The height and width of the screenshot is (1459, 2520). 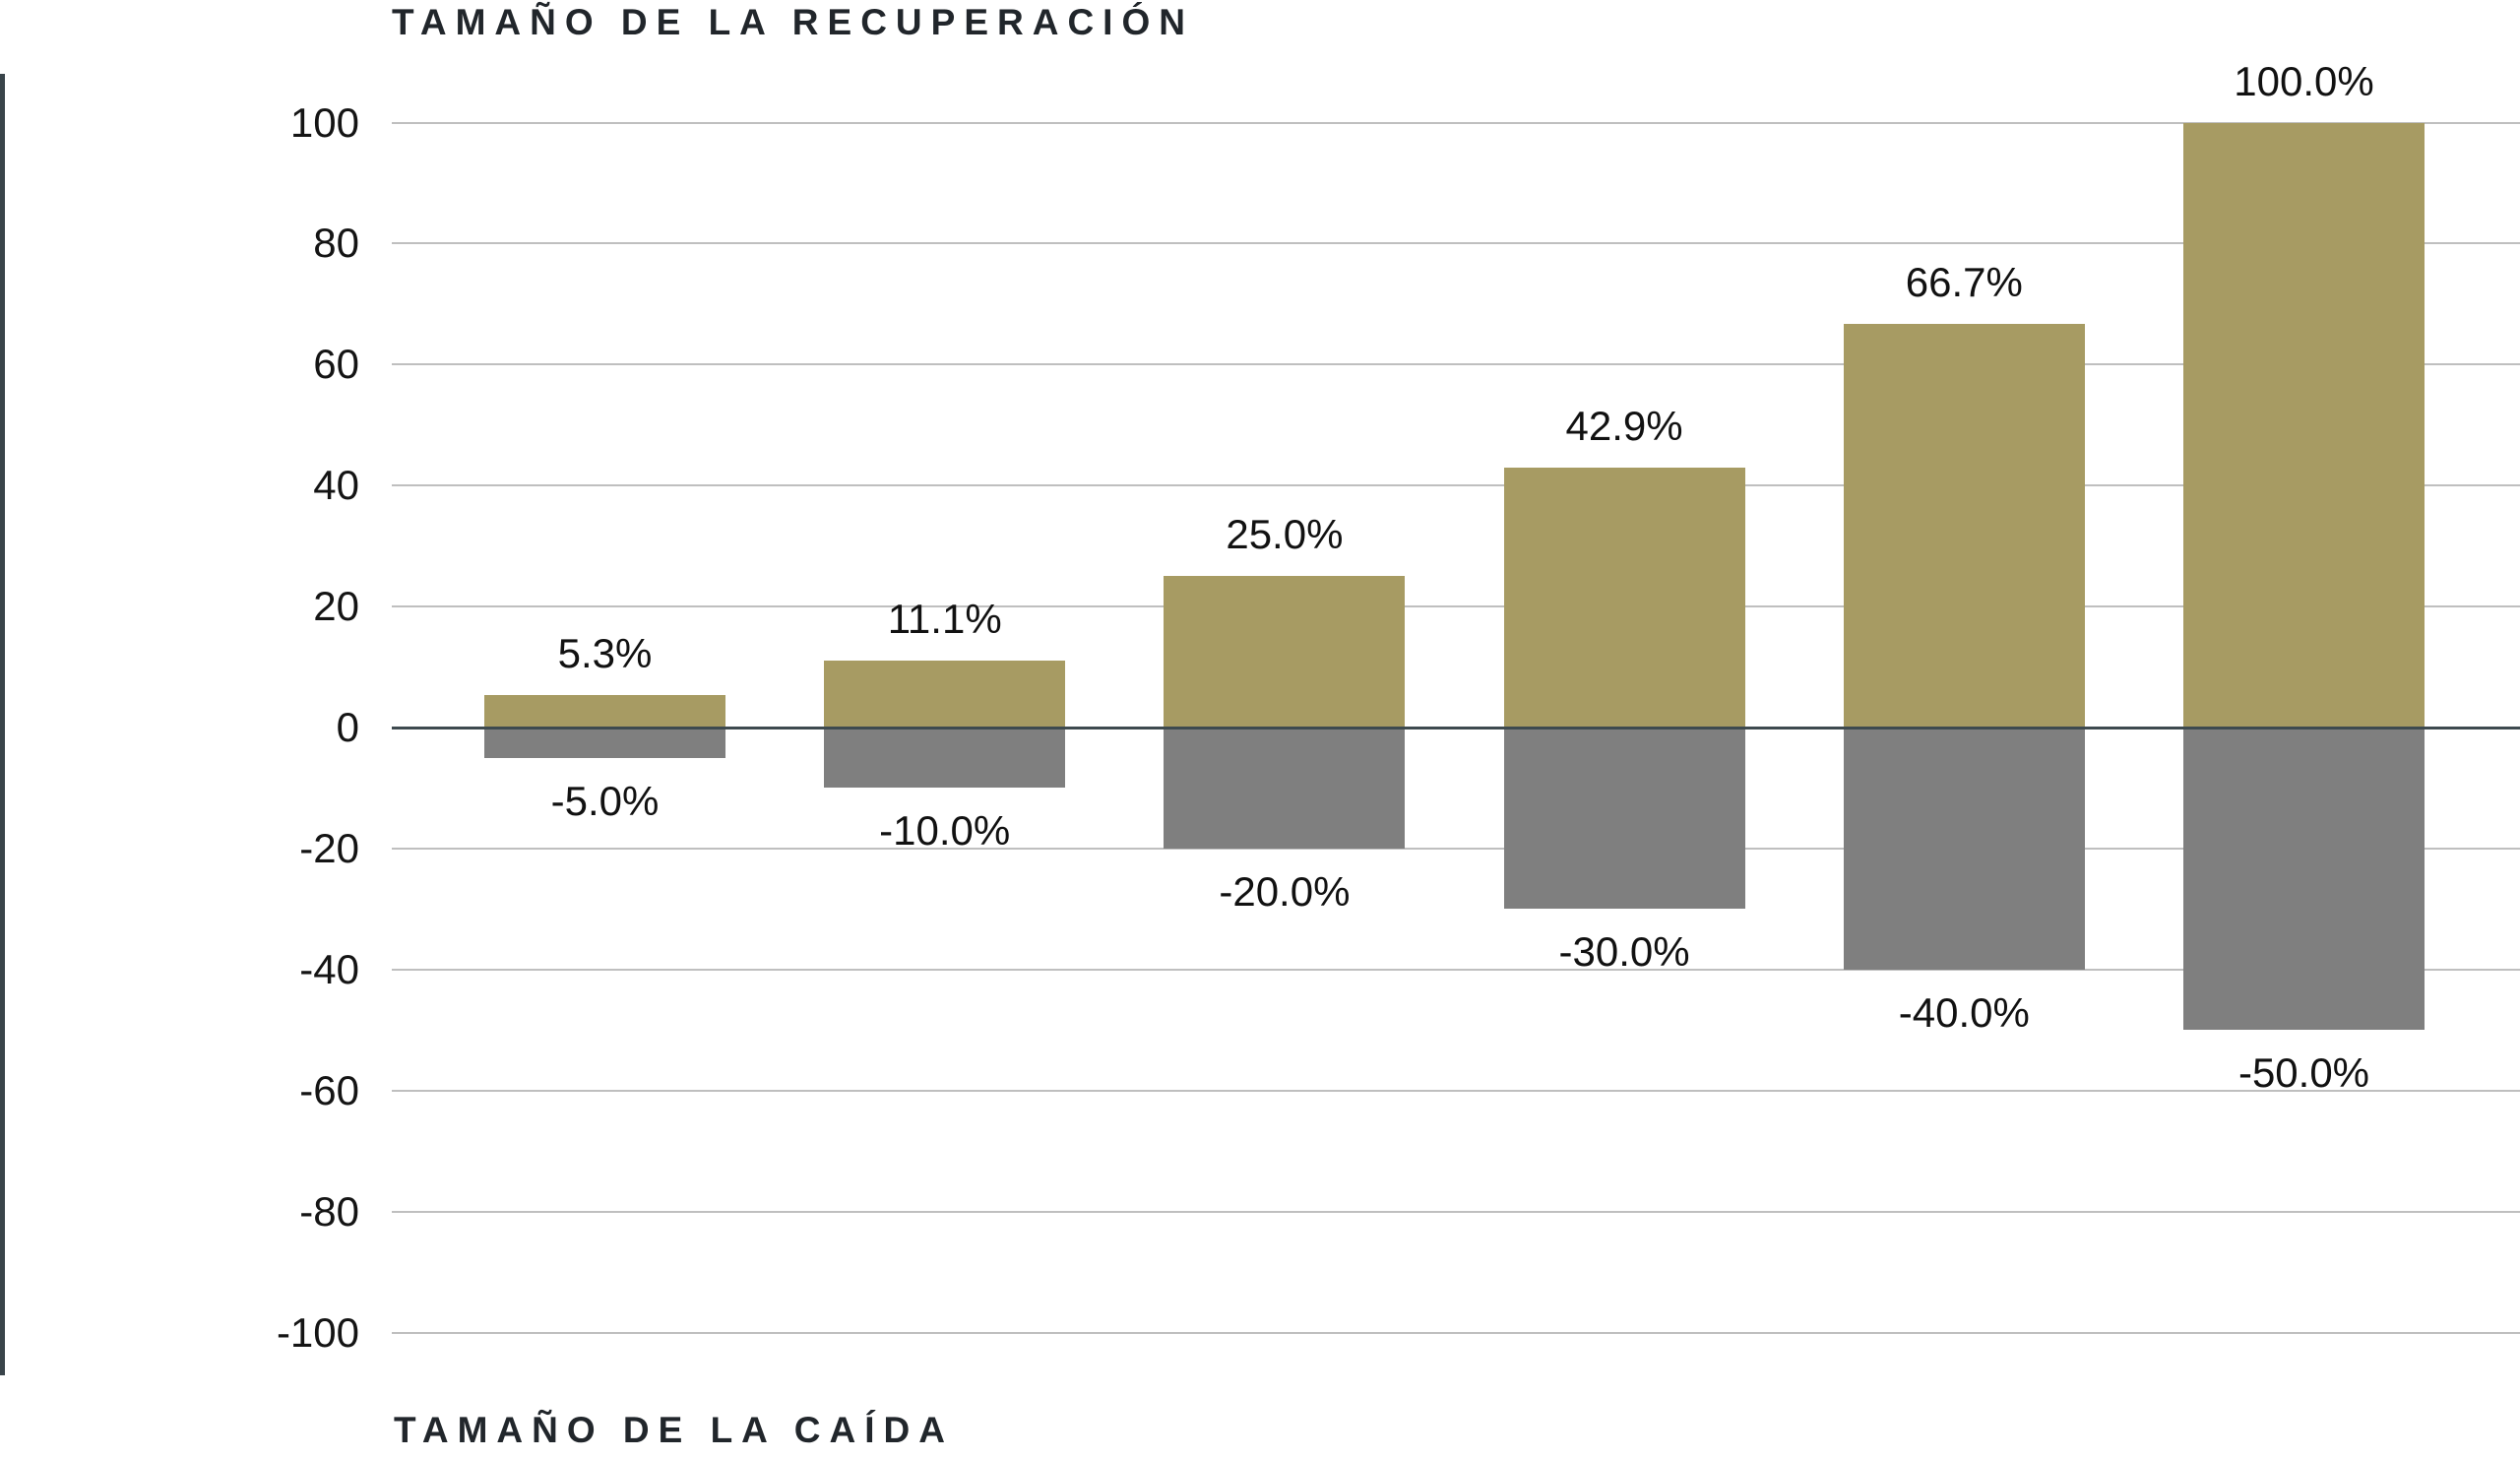 What do you see at coordinates (1964, 282) in the screenshot?
I see `recovery-bar-label: 66.7%` at bounding box center [1964, 282].